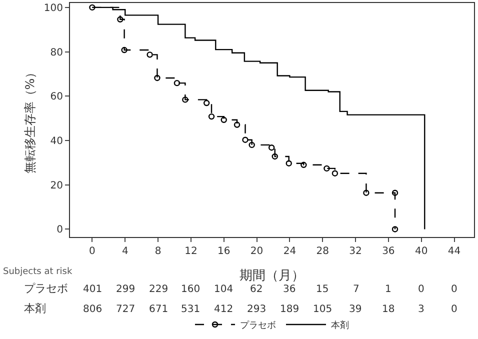 This screenshot has width=478, height=339. What do you see at coordinates (388, 309) in the screenshot?
I see `text: 18` at bounding box center [388, 309].